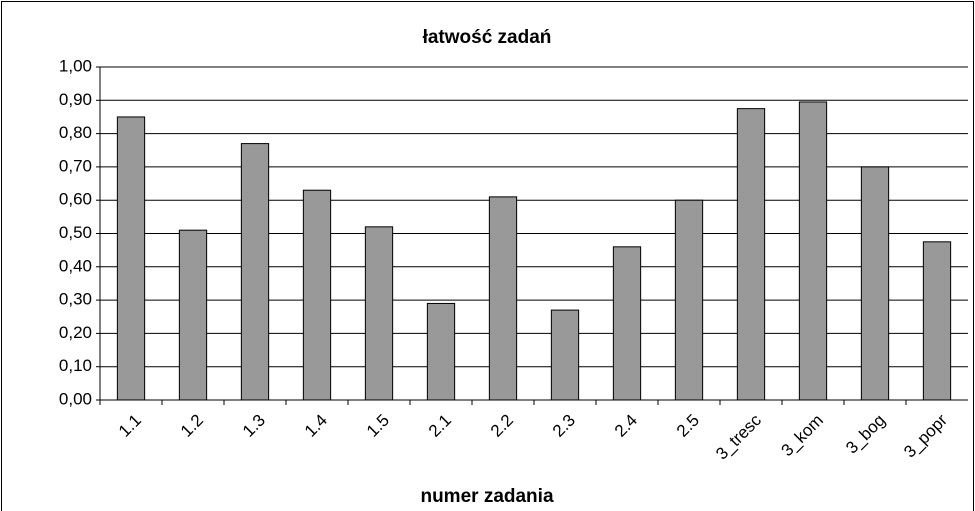  I want to click on y-tick-label: 0,20, so click(75, 332).